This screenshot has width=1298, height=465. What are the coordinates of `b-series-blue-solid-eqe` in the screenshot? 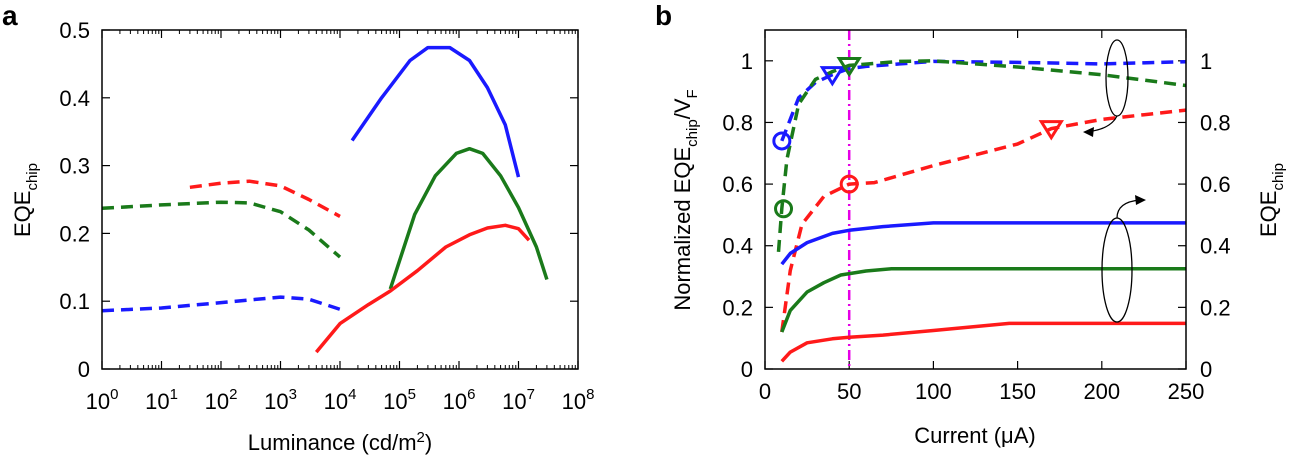 It's located at (983, 243).